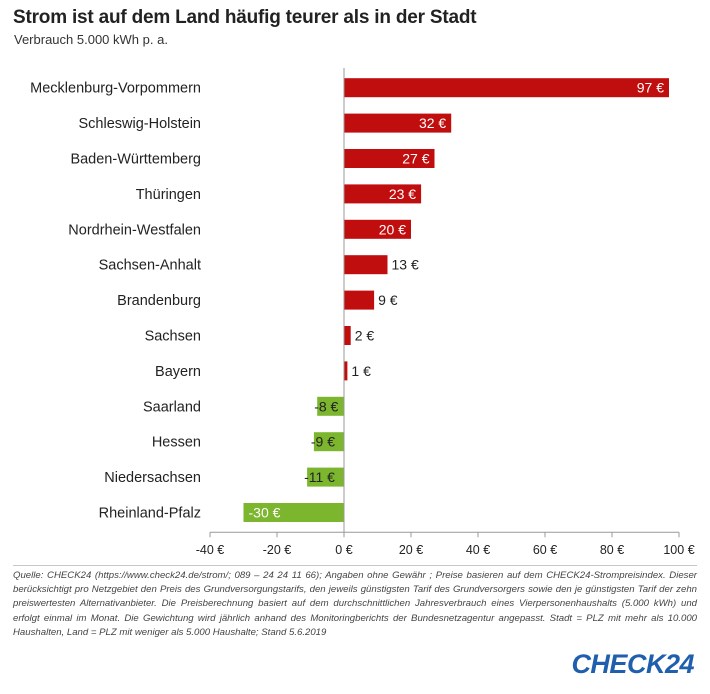  Describe the element at coordinates (150, 266) in the screenshot. I see `category-label: Sachsen-Anhalt` at that location.